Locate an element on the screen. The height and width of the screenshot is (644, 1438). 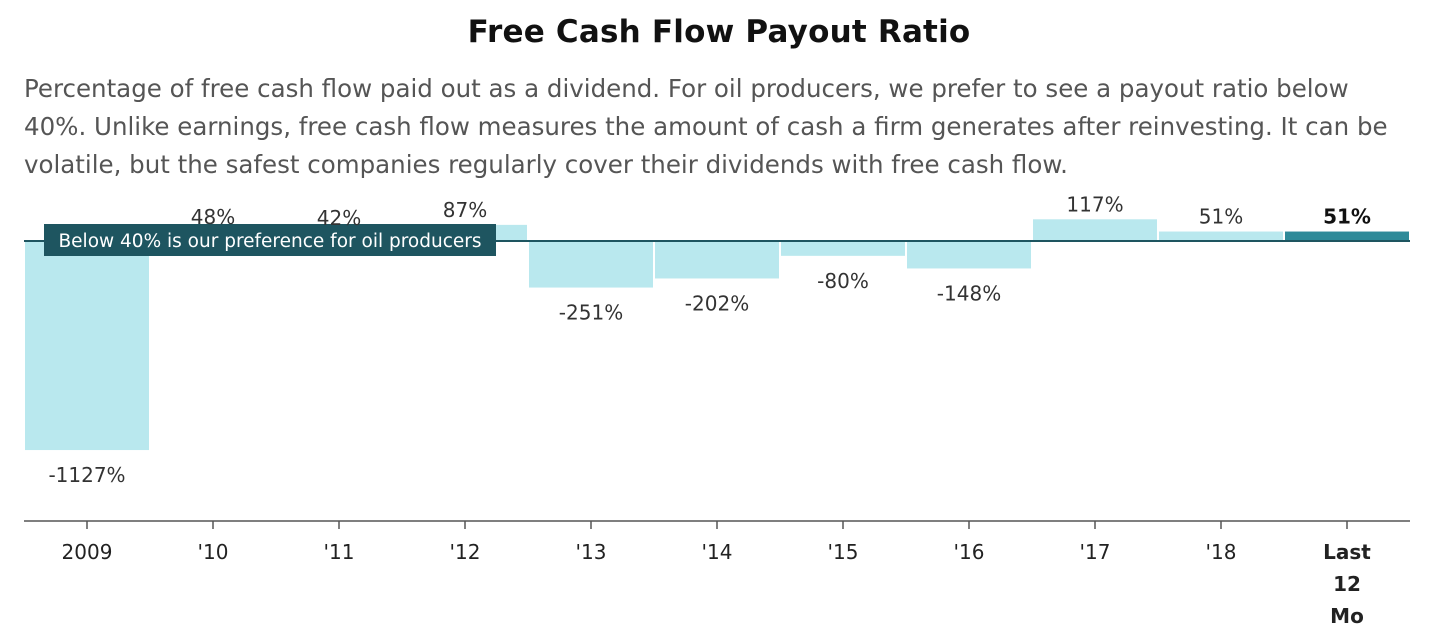
chart-title: Free Cash Flow Payout Ratio is located at coordinates (719, 32).